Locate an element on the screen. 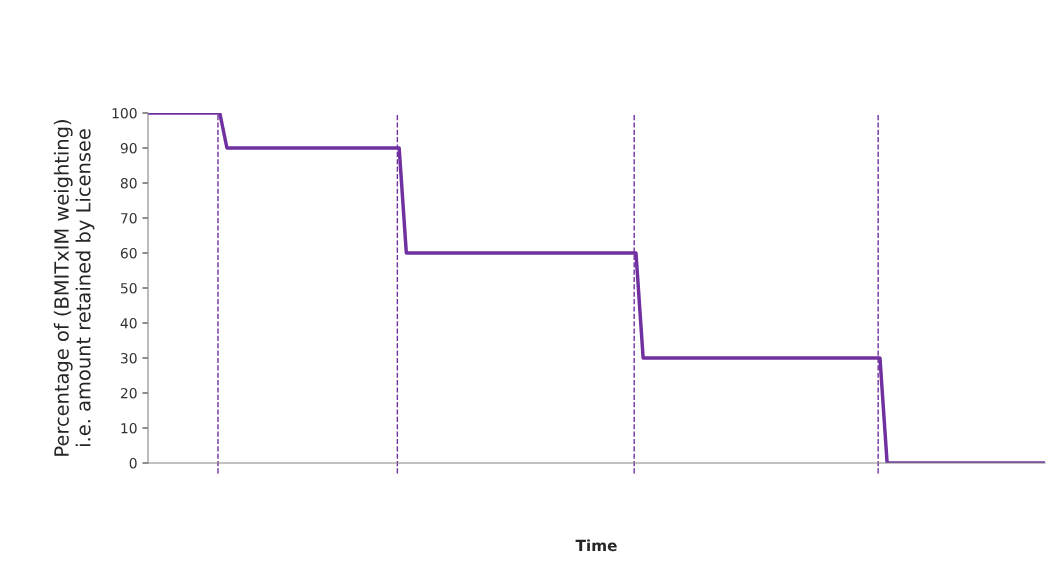  x-axis-title: Time is located at coordinates (596, 545).